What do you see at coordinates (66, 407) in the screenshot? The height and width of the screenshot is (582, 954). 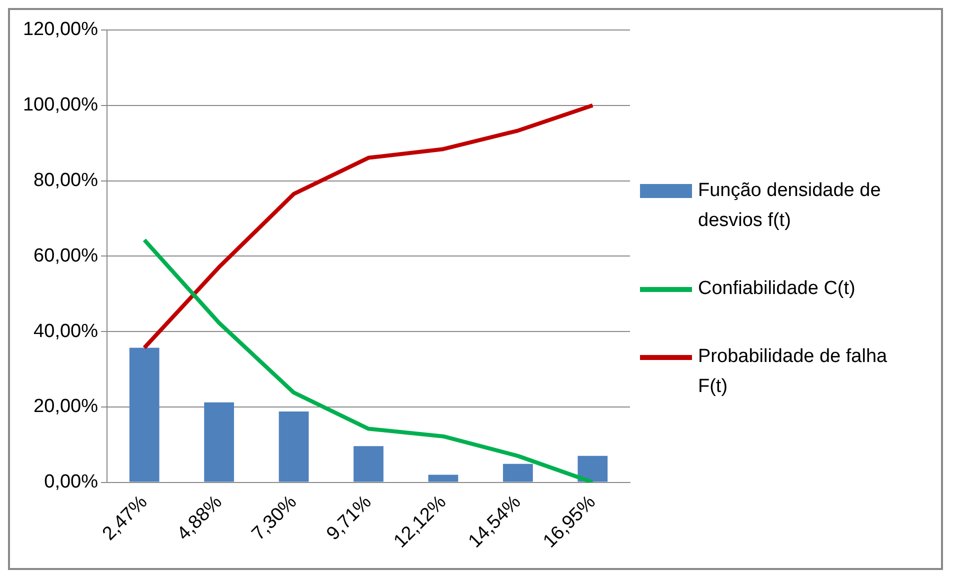 I see `y-tick-label: 20,00%` at bounding box center [66, 407].